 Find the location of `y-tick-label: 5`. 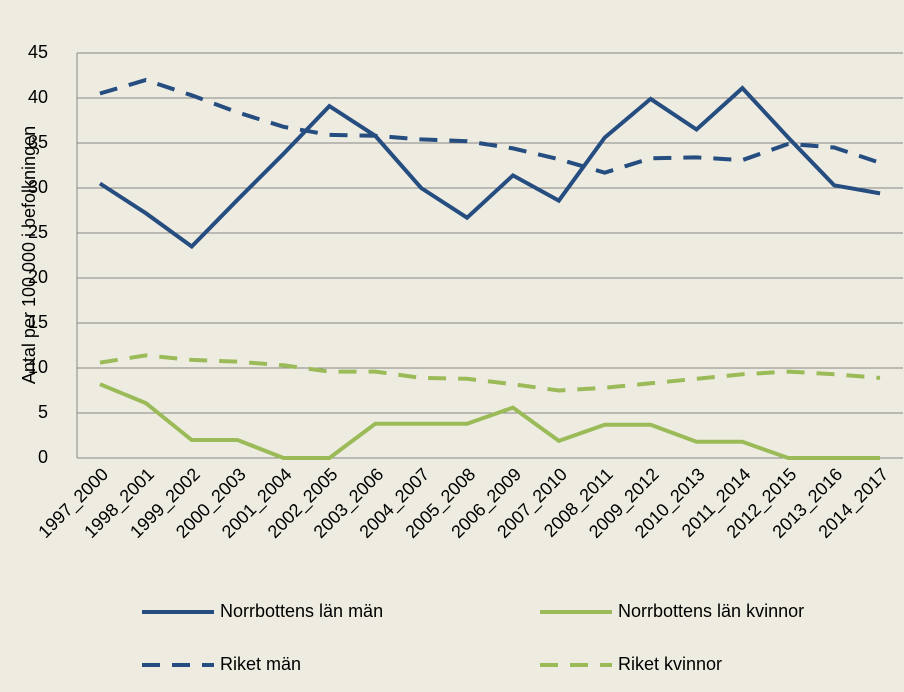

y-tick-label: 5 is located at coordinates (43, 412).